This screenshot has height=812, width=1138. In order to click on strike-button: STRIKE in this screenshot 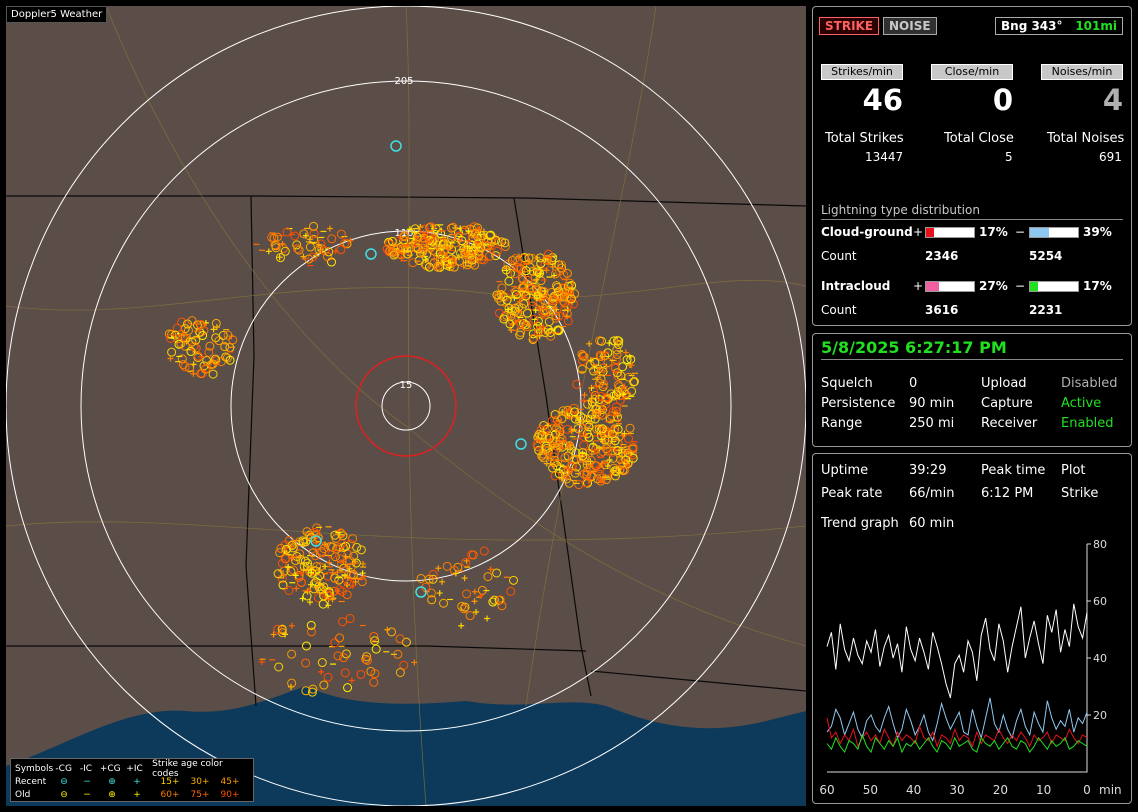, I will do `click(849, 26)`.